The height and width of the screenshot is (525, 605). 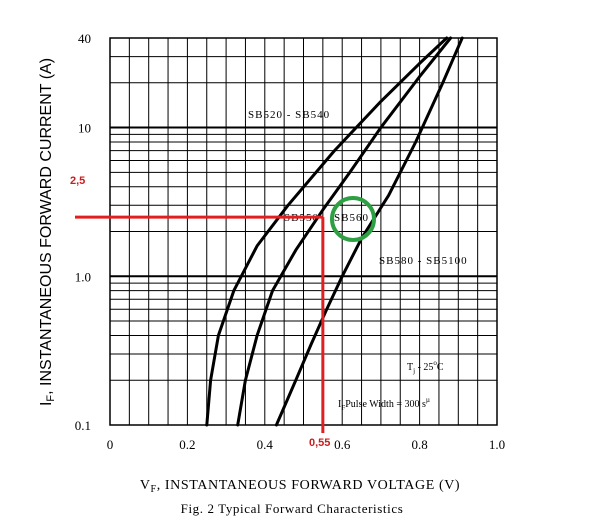 I want to click on series-label-sb560: SB560, so click(x=351, y=218).